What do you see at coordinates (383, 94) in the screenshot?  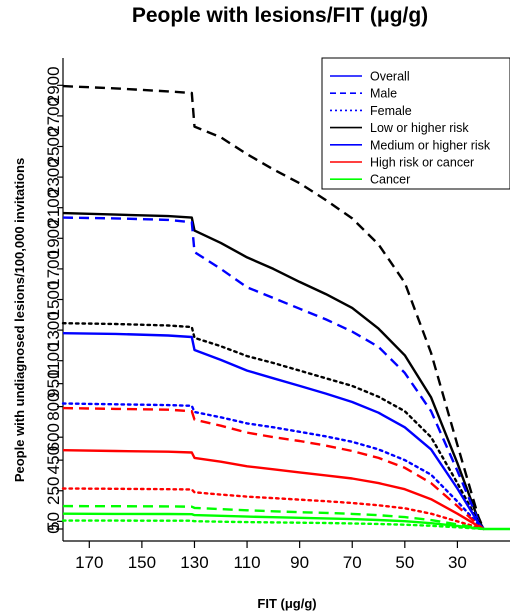 I see `legend-label: Male` at bounding box center [383, 94].